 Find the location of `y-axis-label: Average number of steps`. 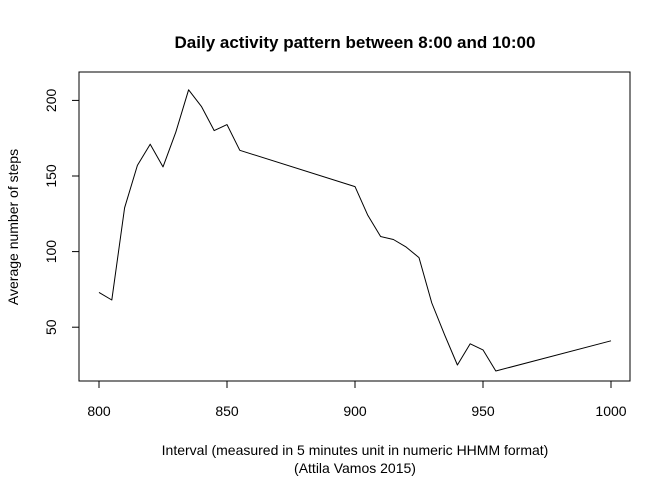

y-axis-label: Average number of steps is located at coordinates (13, 227).